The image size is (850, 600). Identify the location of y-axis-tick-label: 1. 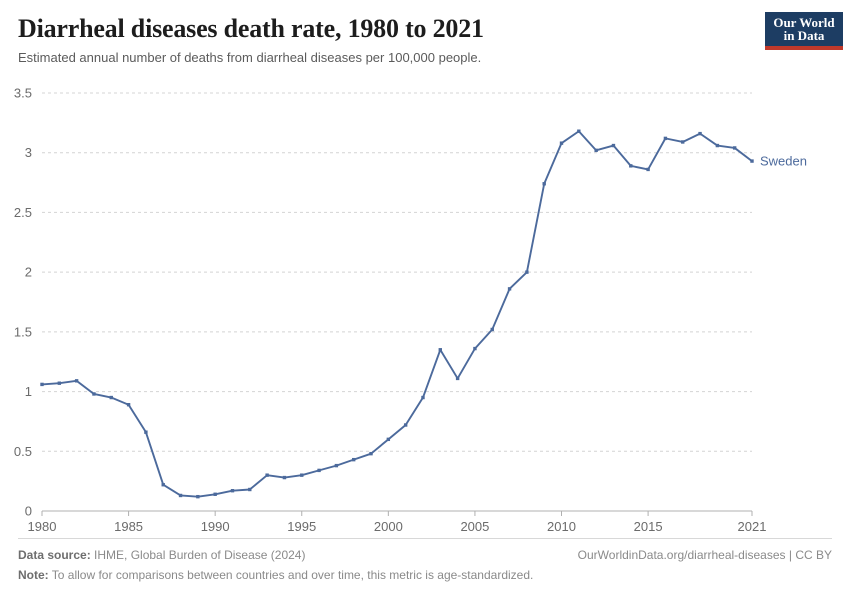
(28, 391).